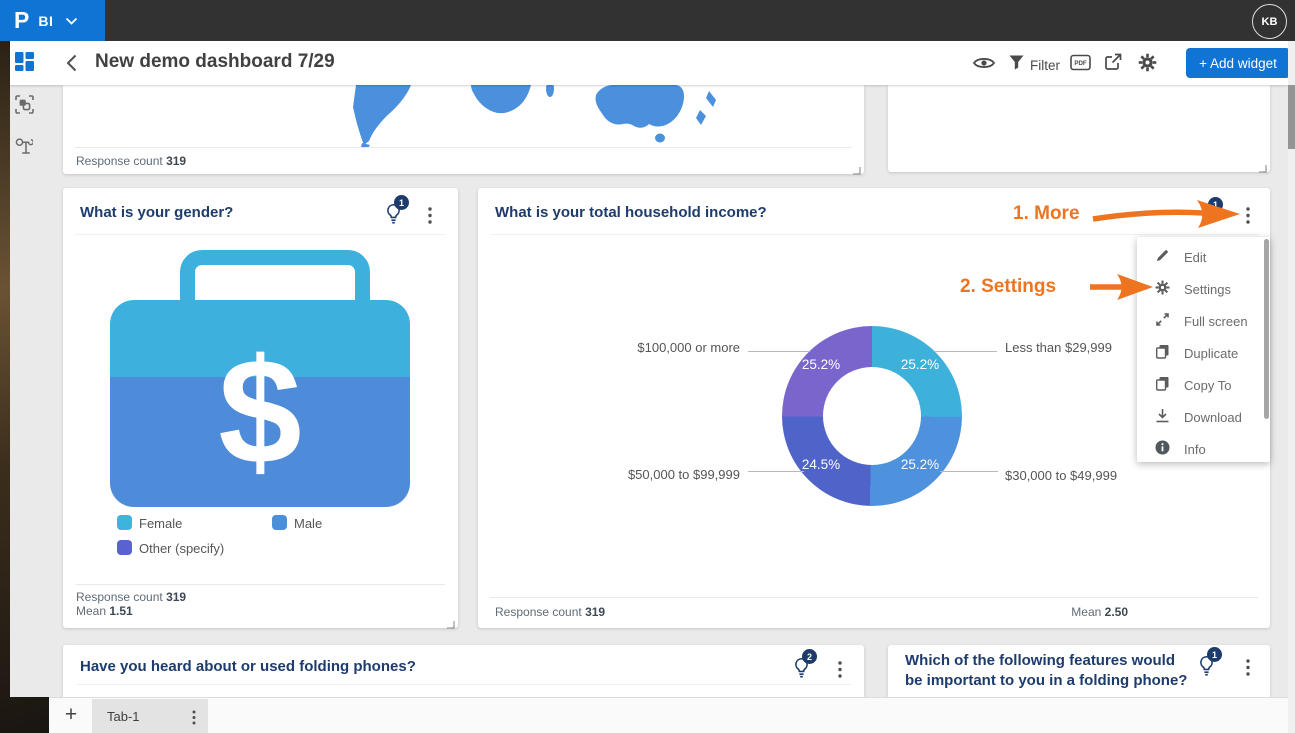 The height and width of the screenshot is (733, 1295). Describe the element at coordinates (1203, 449) in the screenshot. I see `menu-item-info: Info` at that location.